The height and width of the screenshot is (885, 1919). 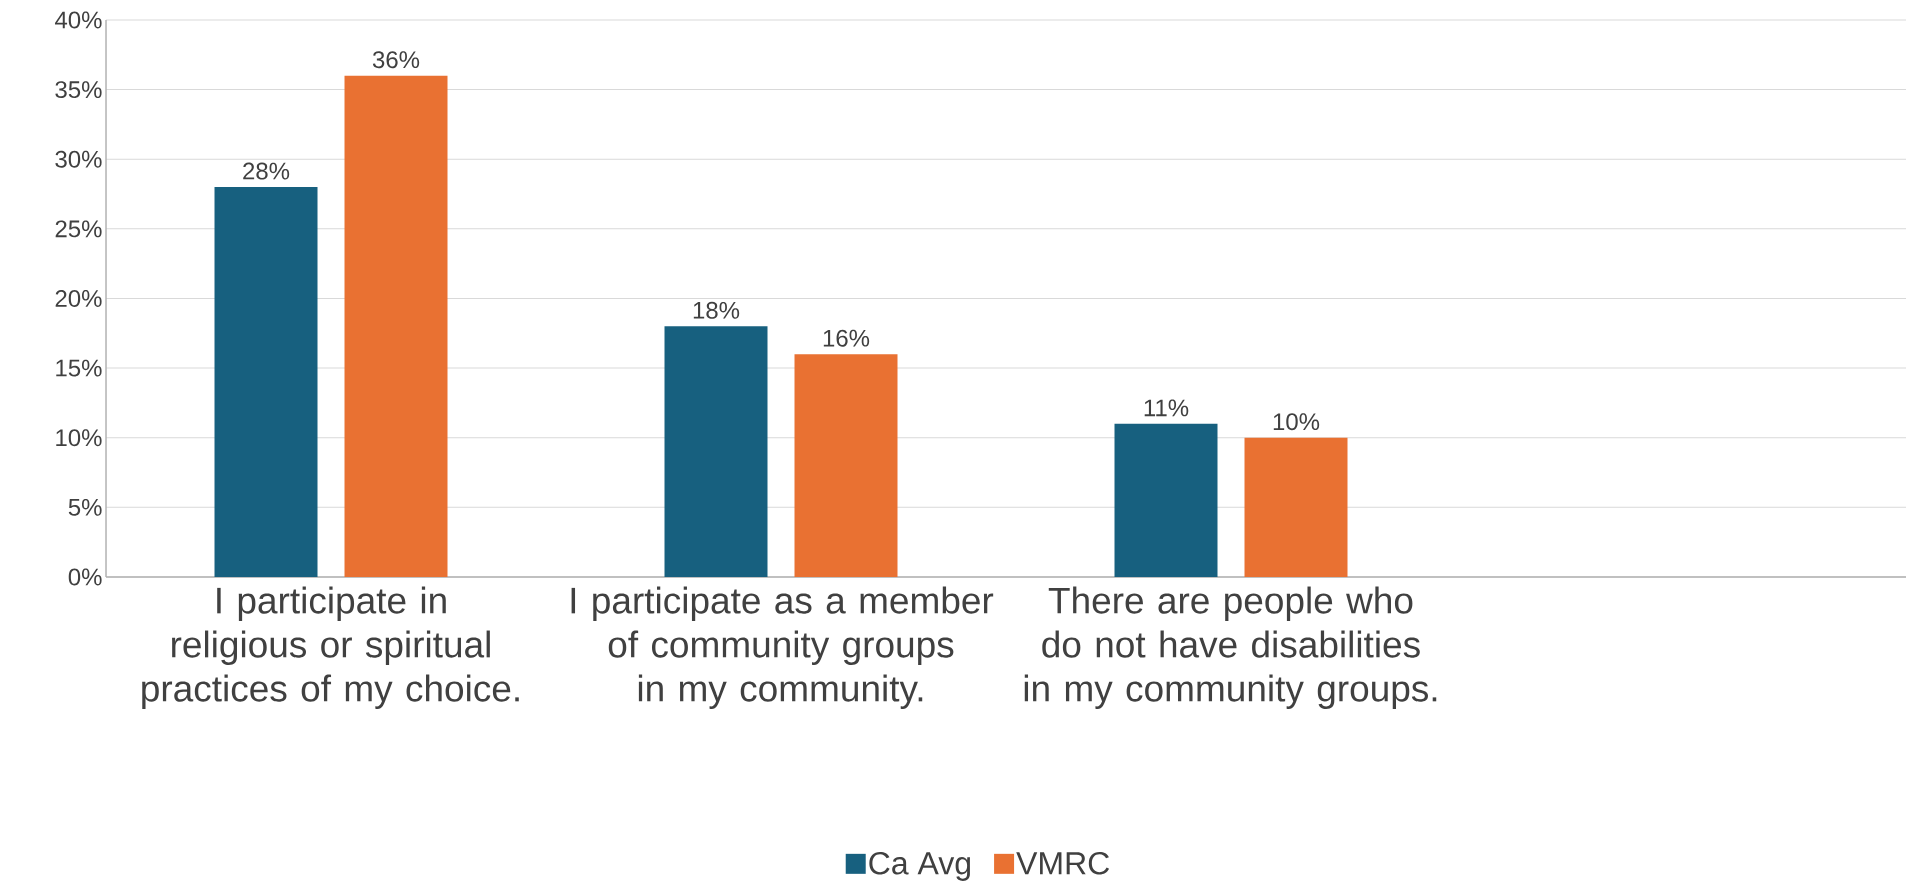 I want to click on data-label: 36%, so click(x=396, y=60).